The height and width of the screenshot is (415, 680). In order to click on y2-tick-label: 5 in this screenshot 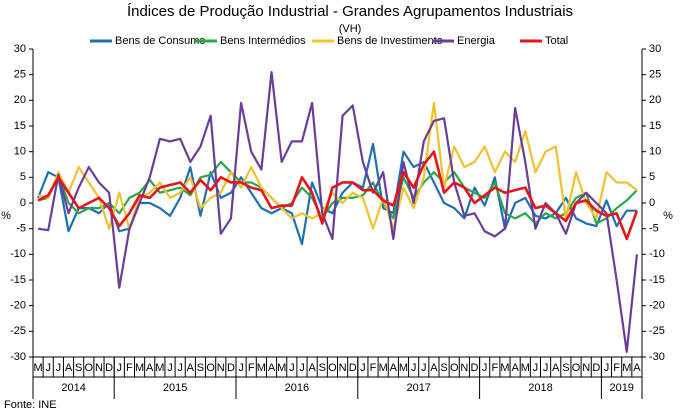, I will do `click(652, 177)`.